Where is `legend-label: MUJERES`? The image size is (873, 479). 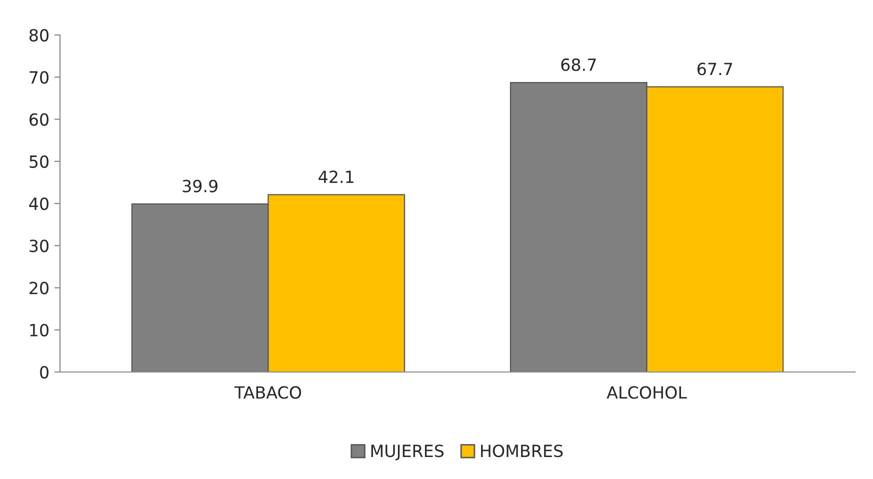
legend-label: MUJERES is located at coordinates (407, 452).